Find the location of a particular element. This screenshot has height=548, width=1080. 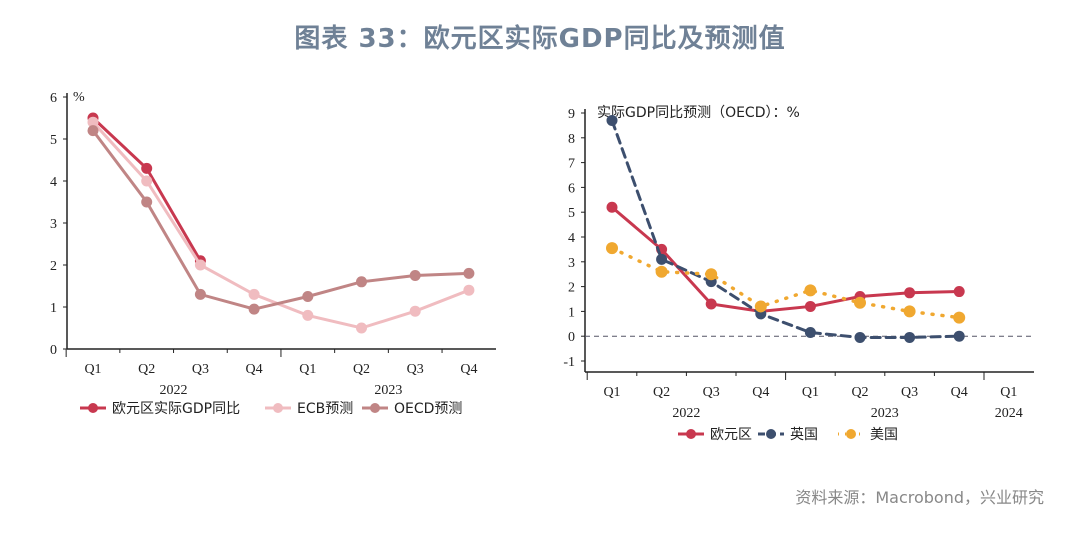

unit-label: % is located at coordinates (79, 97).